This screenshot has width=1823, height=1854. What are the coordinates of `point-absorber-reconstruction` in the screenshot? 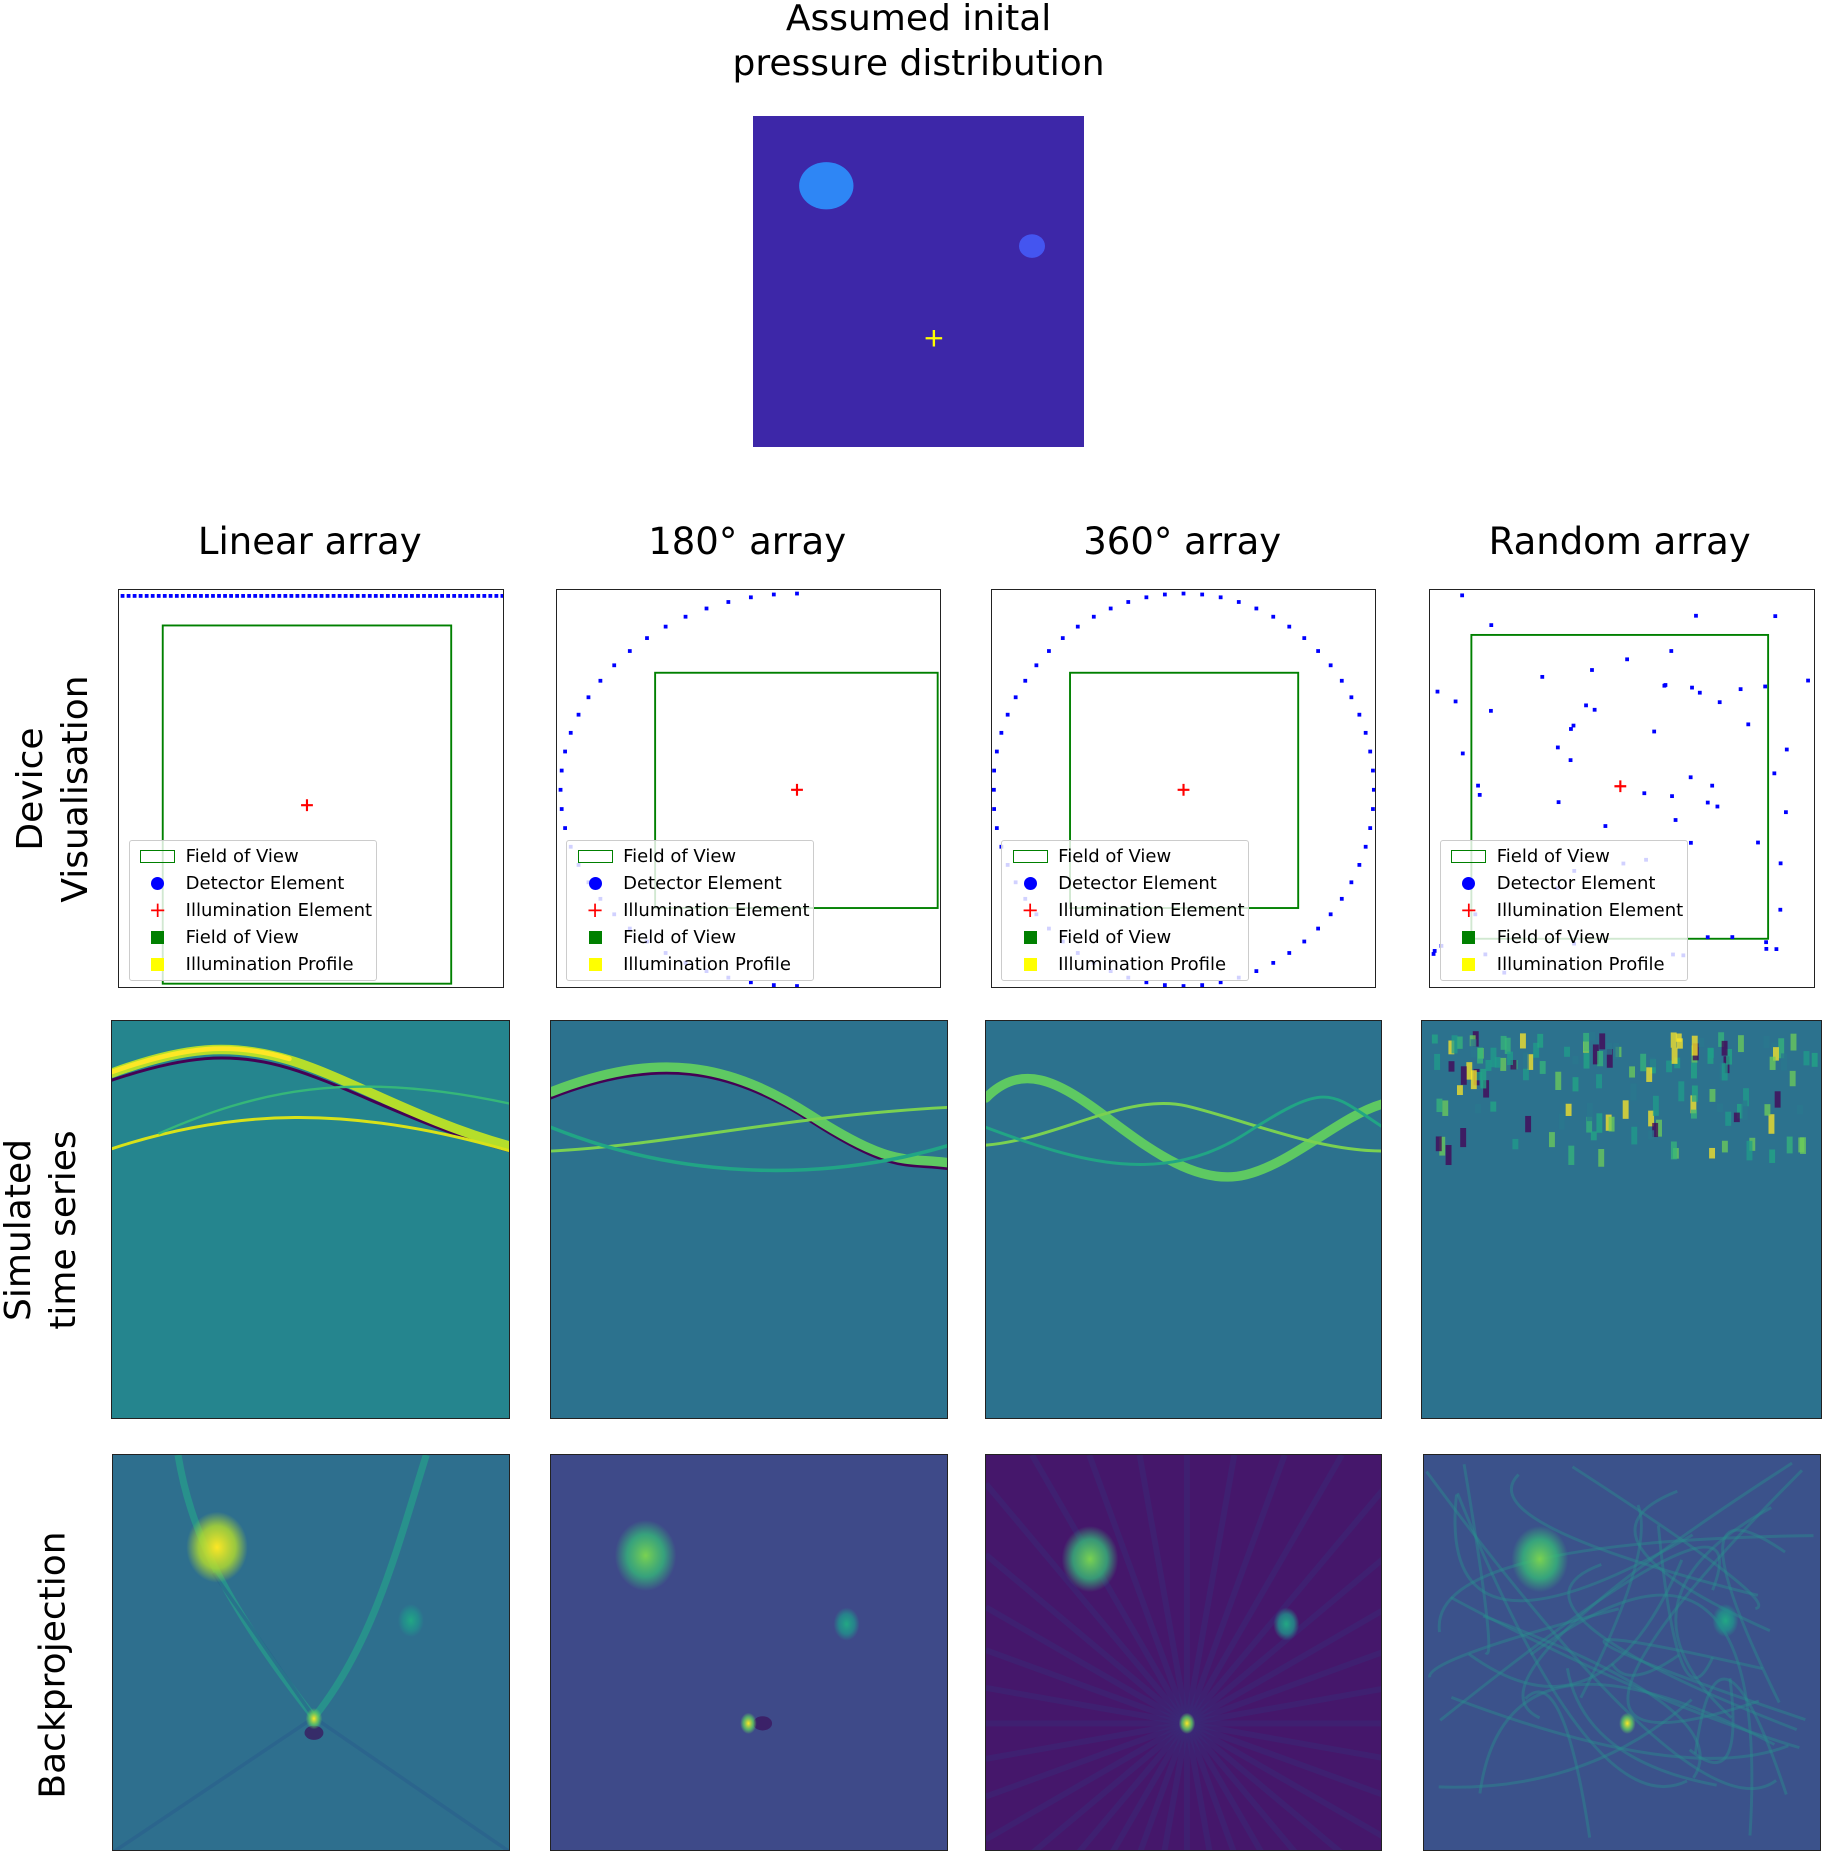 It's located at (1187, 1723).